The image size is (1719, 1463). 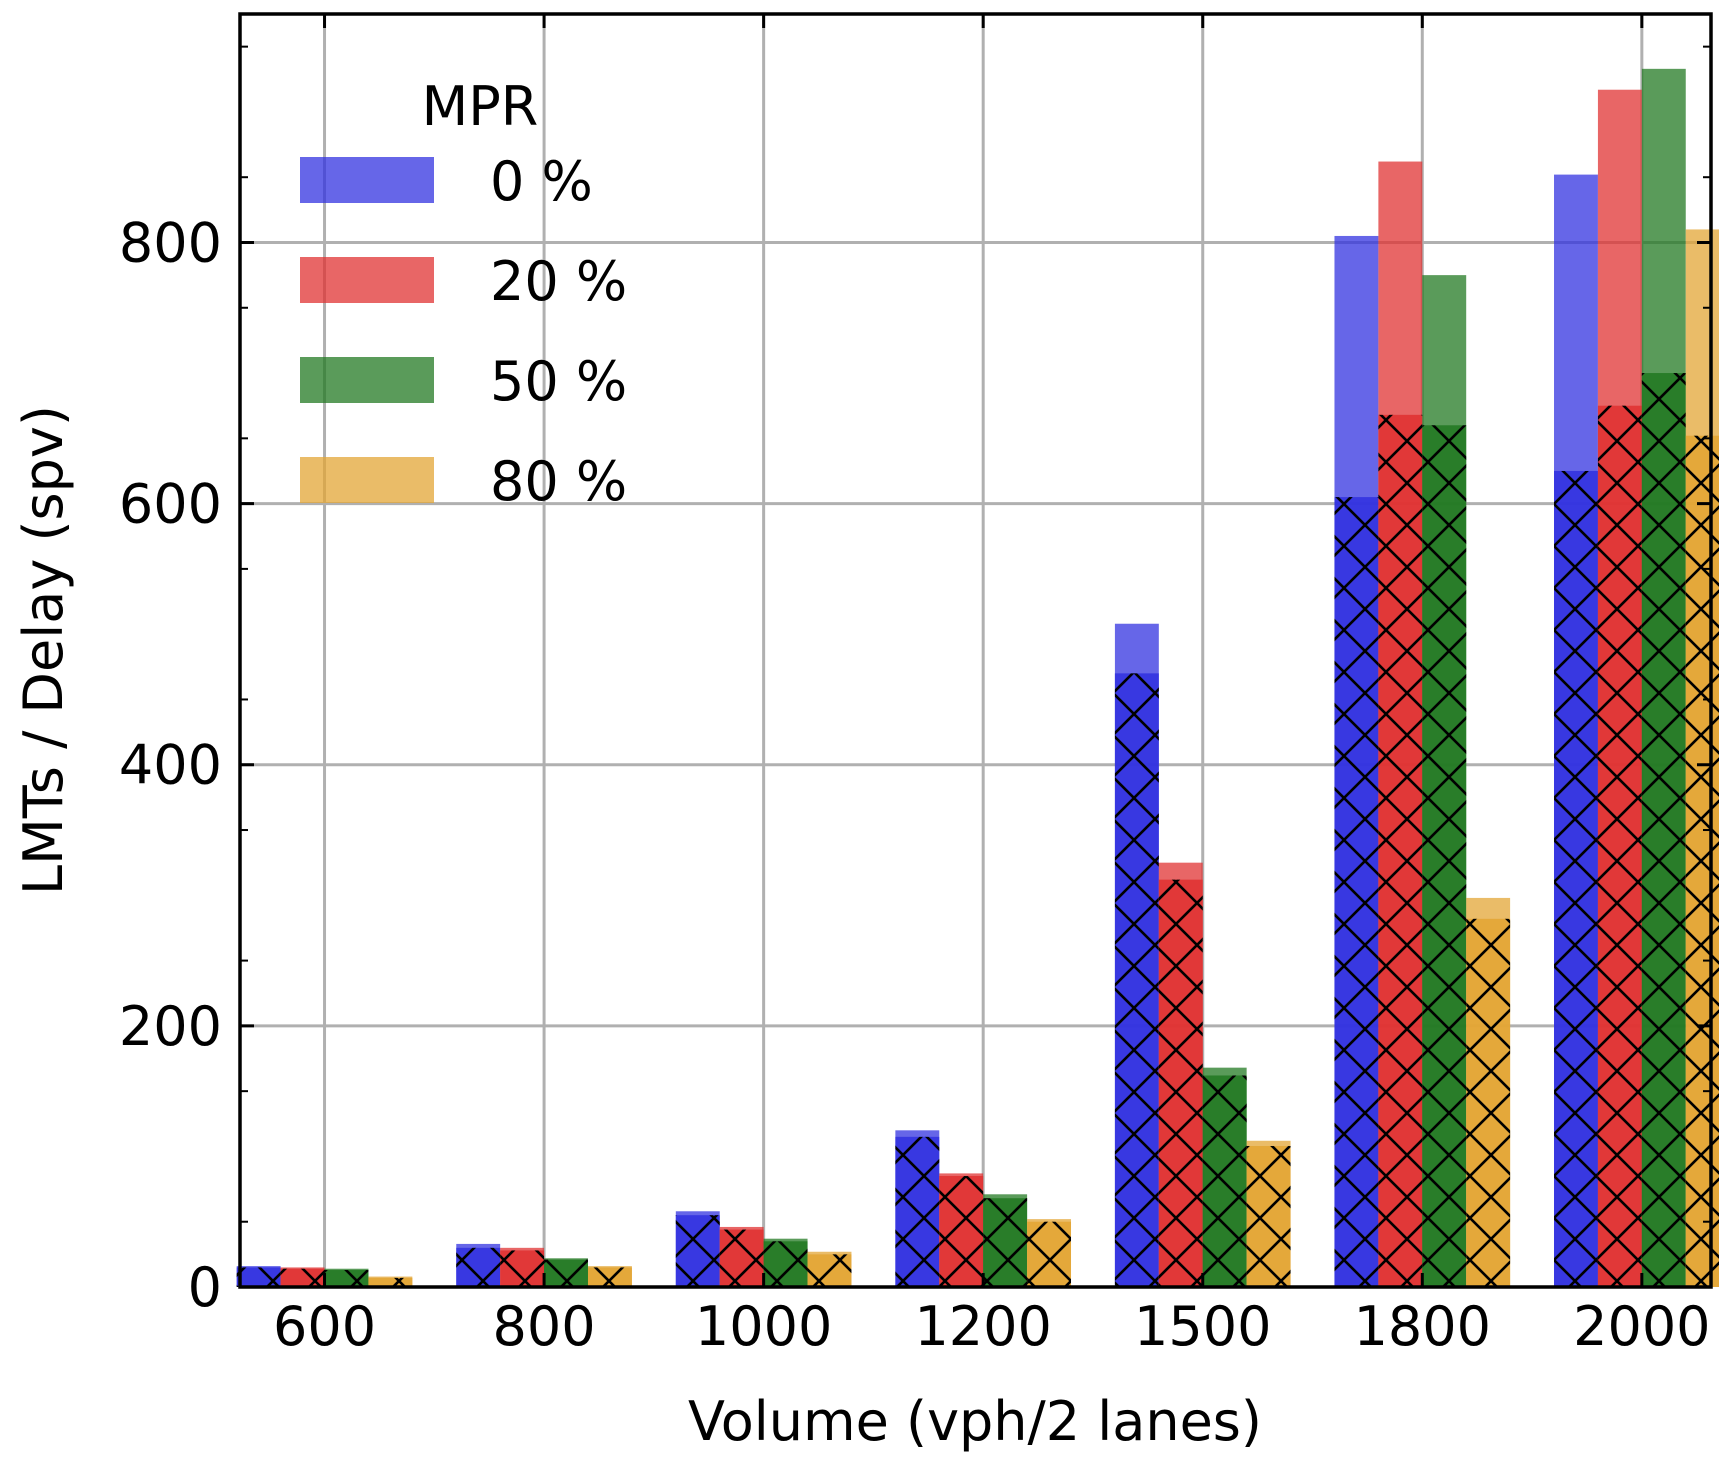 I want to click on y-tick-label: 400, so click(x=170, y=765).